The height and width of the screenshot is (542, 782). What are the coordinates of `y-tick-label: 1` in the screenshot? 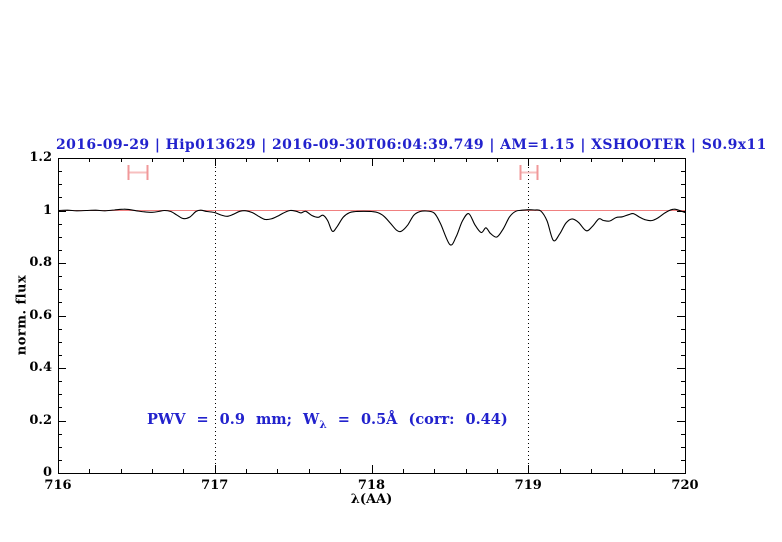 It's located at (47, 210).